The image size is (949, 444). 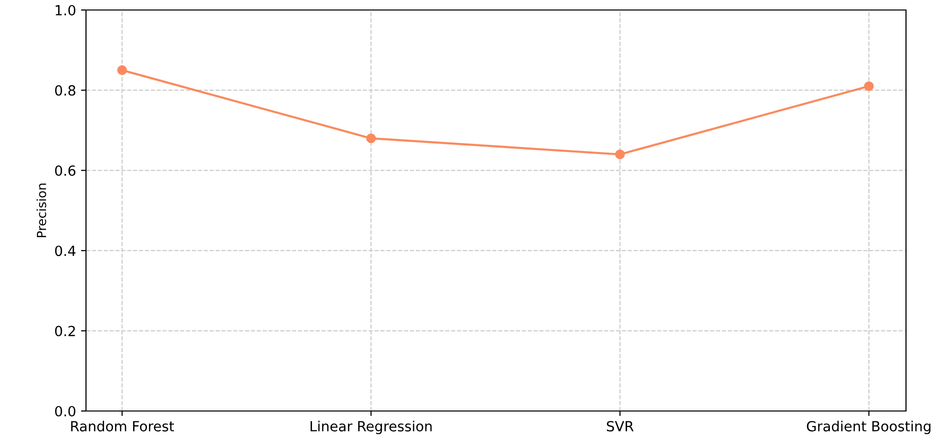 What do you see at coordinates (371, 427) in the screenshot?
I see `x-tick-label: Linear Regression` at bounding box center [371, 427].